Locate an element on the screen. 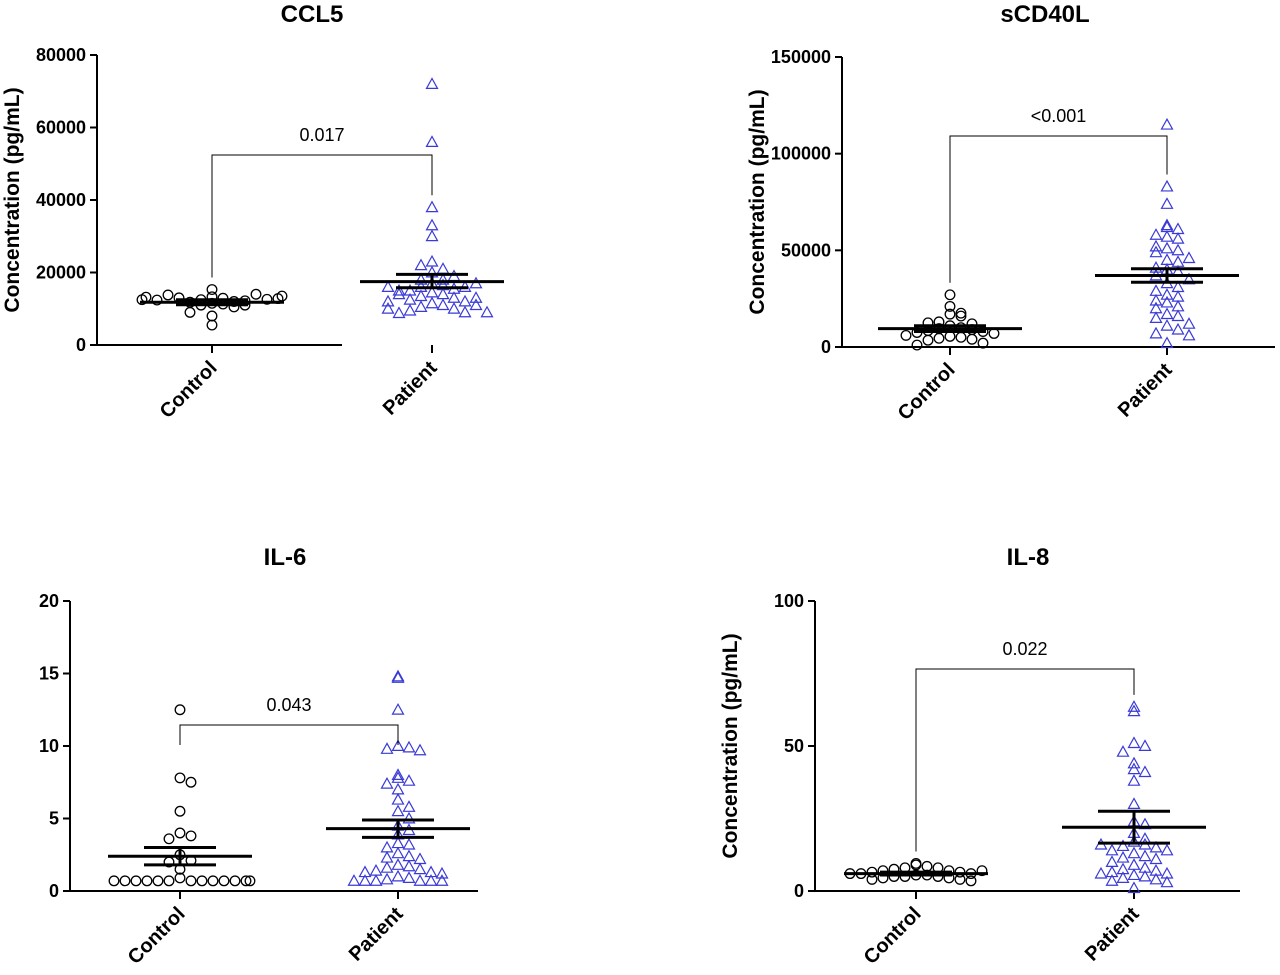 The width and height of the screenshot is (1280, 975). p-value-label: <0.001 is located at coordinates (1059, 116).